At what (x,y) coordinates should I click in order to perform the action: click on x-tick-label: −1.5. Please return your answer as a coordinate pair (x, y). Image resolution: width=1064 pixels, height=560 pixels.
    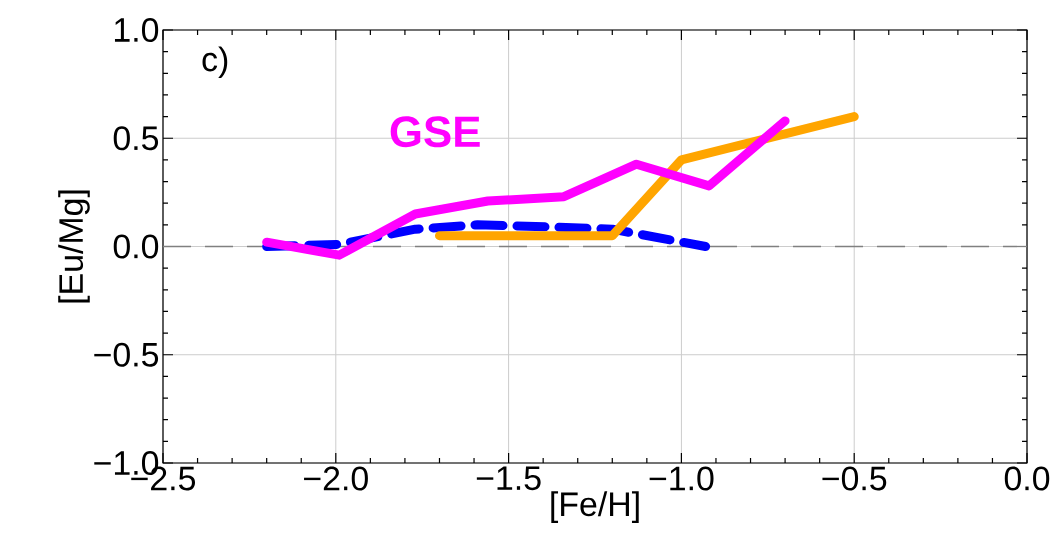
    Looking at the image, I should click on (508, 478).